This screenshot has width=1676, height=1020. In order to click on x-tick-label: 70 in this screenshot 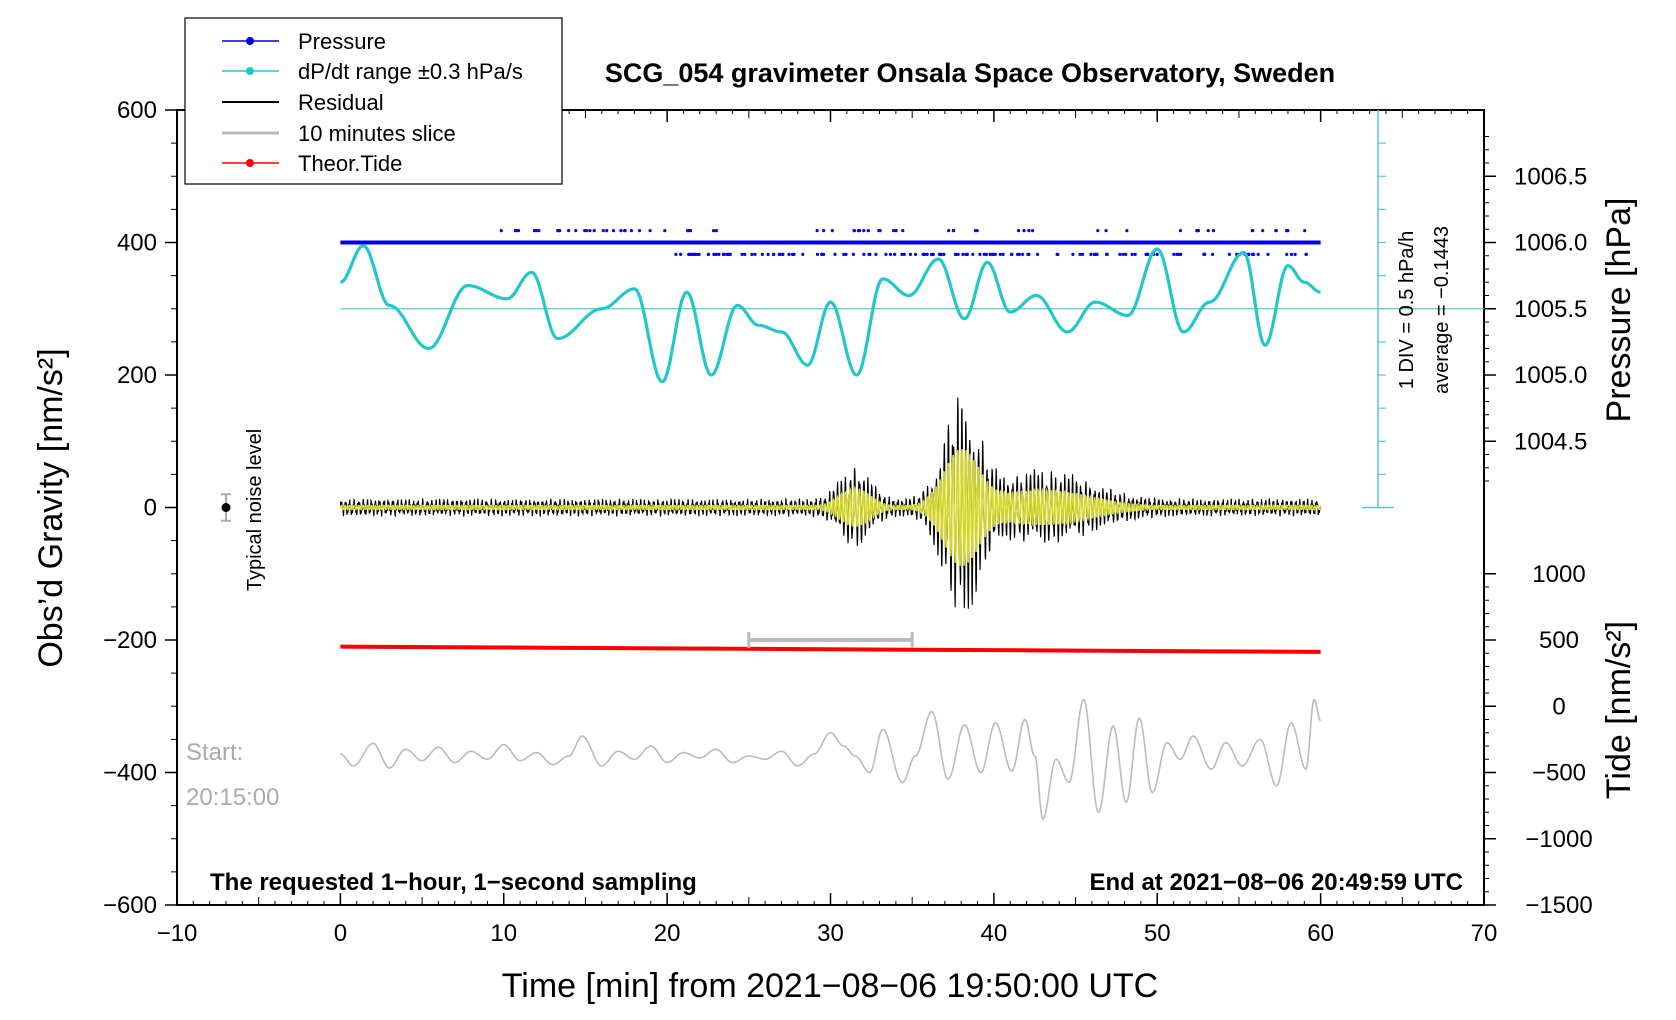, I will do `click(1484, 933)`.